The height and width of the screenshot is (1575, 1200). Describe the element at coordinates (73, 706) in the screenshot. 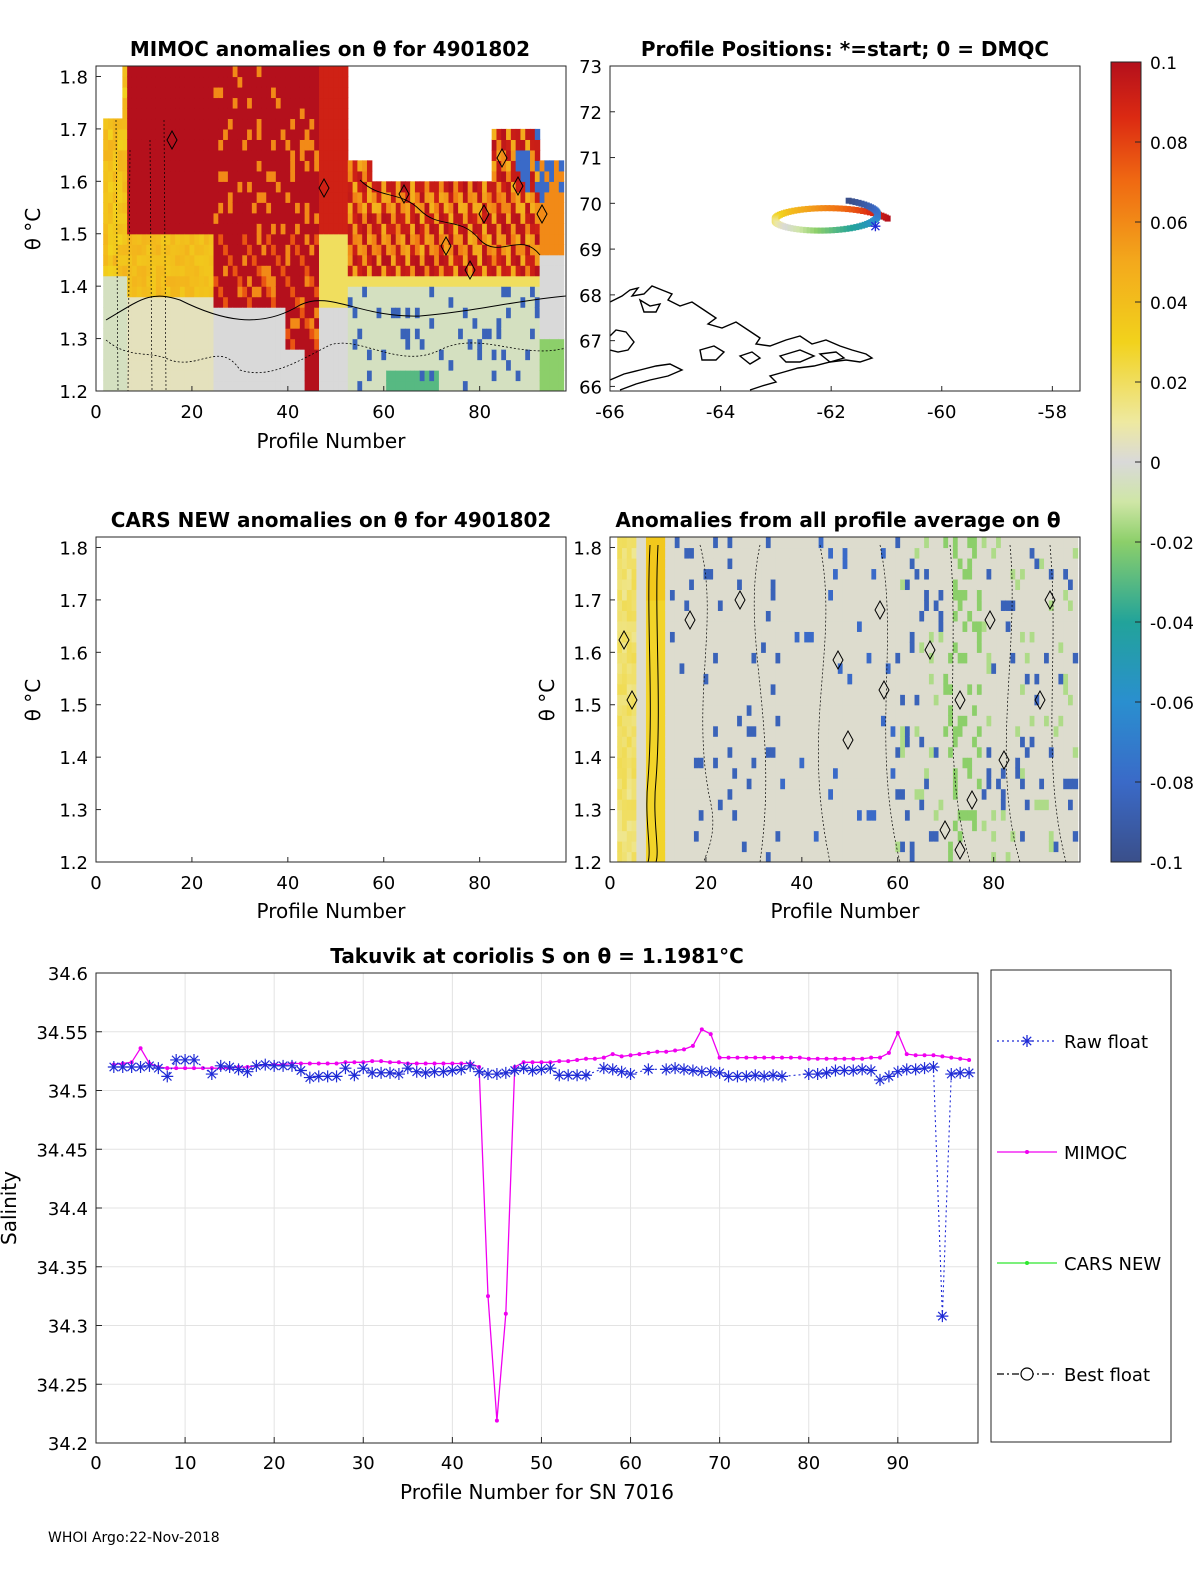

I see `y-tick-label: 1.5` at that location.